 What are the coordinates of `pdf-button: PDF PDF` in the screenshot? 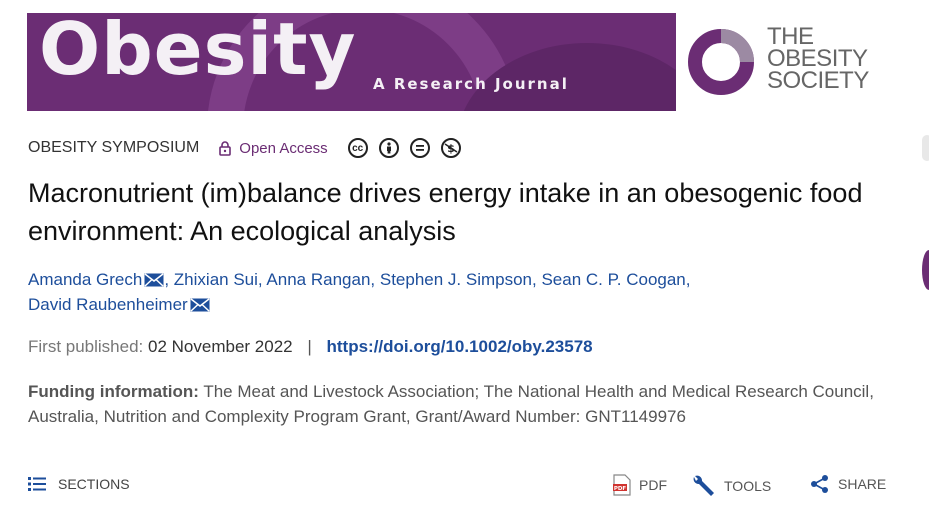 It's located at (640, 485).